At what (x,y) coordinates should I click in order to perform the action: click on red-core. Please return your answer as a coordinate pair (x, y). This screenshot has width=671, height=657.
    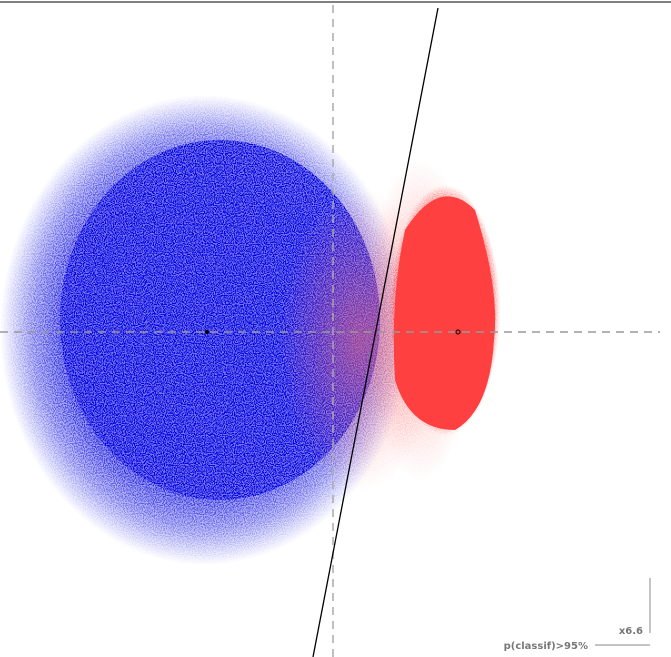
    Looking at the image, I should click on (444, 313).